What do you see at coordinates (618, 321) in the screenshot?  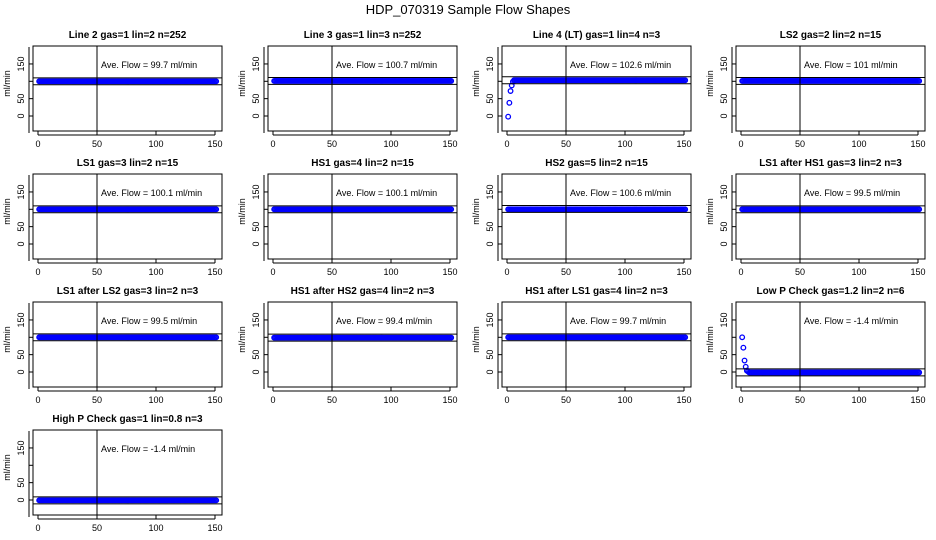 I see `average-flow-label: Ave. Flow = 99.7 ml/min` at bounding box center [618, 321].